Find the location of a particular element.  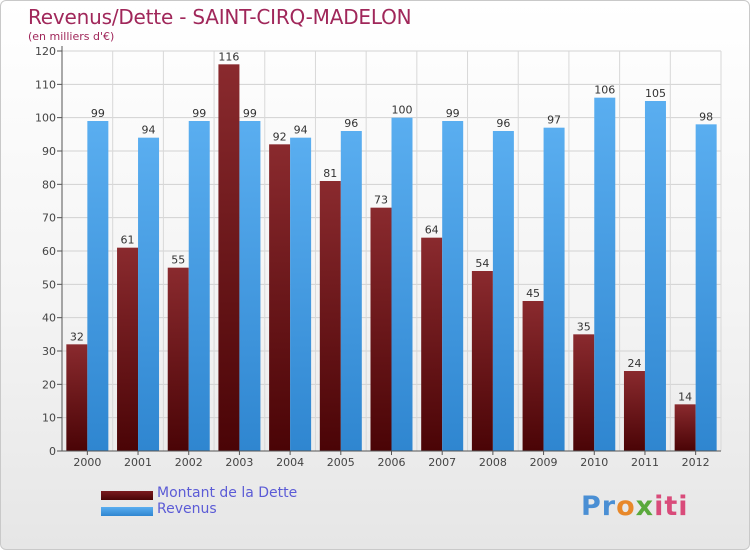

y-tick-label: 50 is located at coordinates (49, 284).